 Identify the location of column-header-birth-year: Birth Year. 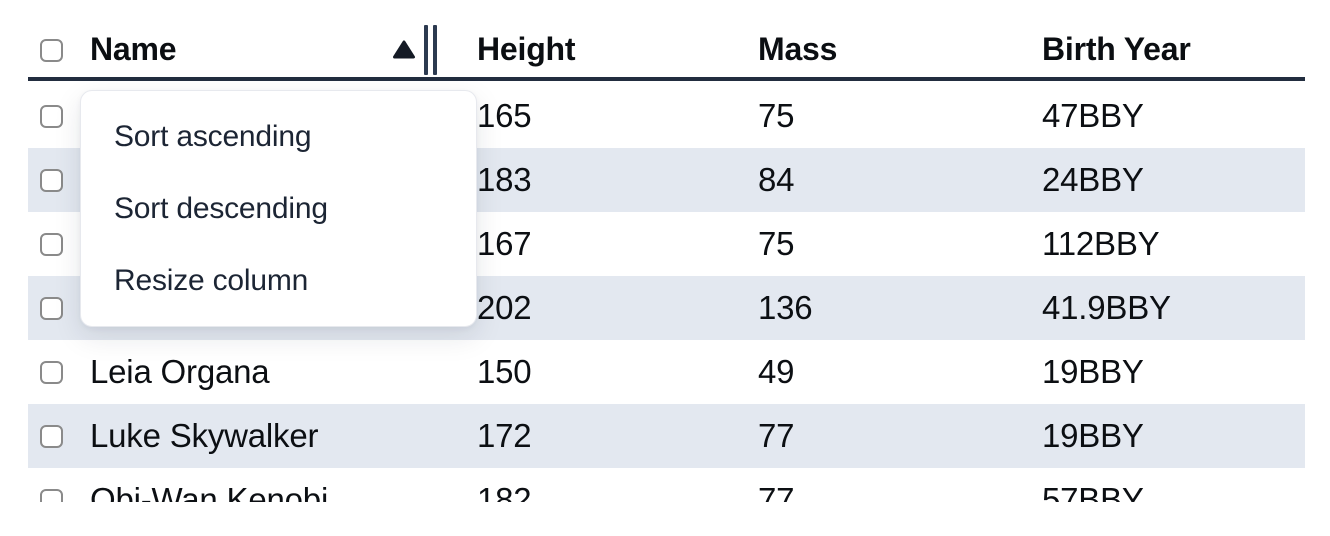
(1173, 49).